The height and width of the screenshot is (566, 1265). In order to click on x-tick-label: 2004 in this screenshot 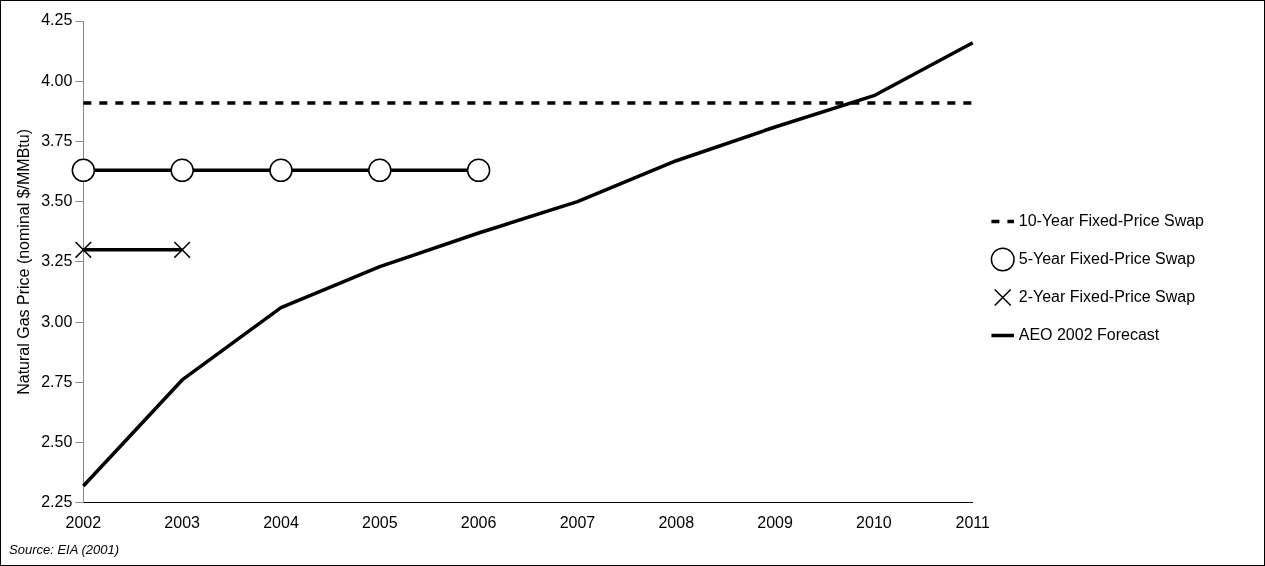, I will do `click(281, 522)`.